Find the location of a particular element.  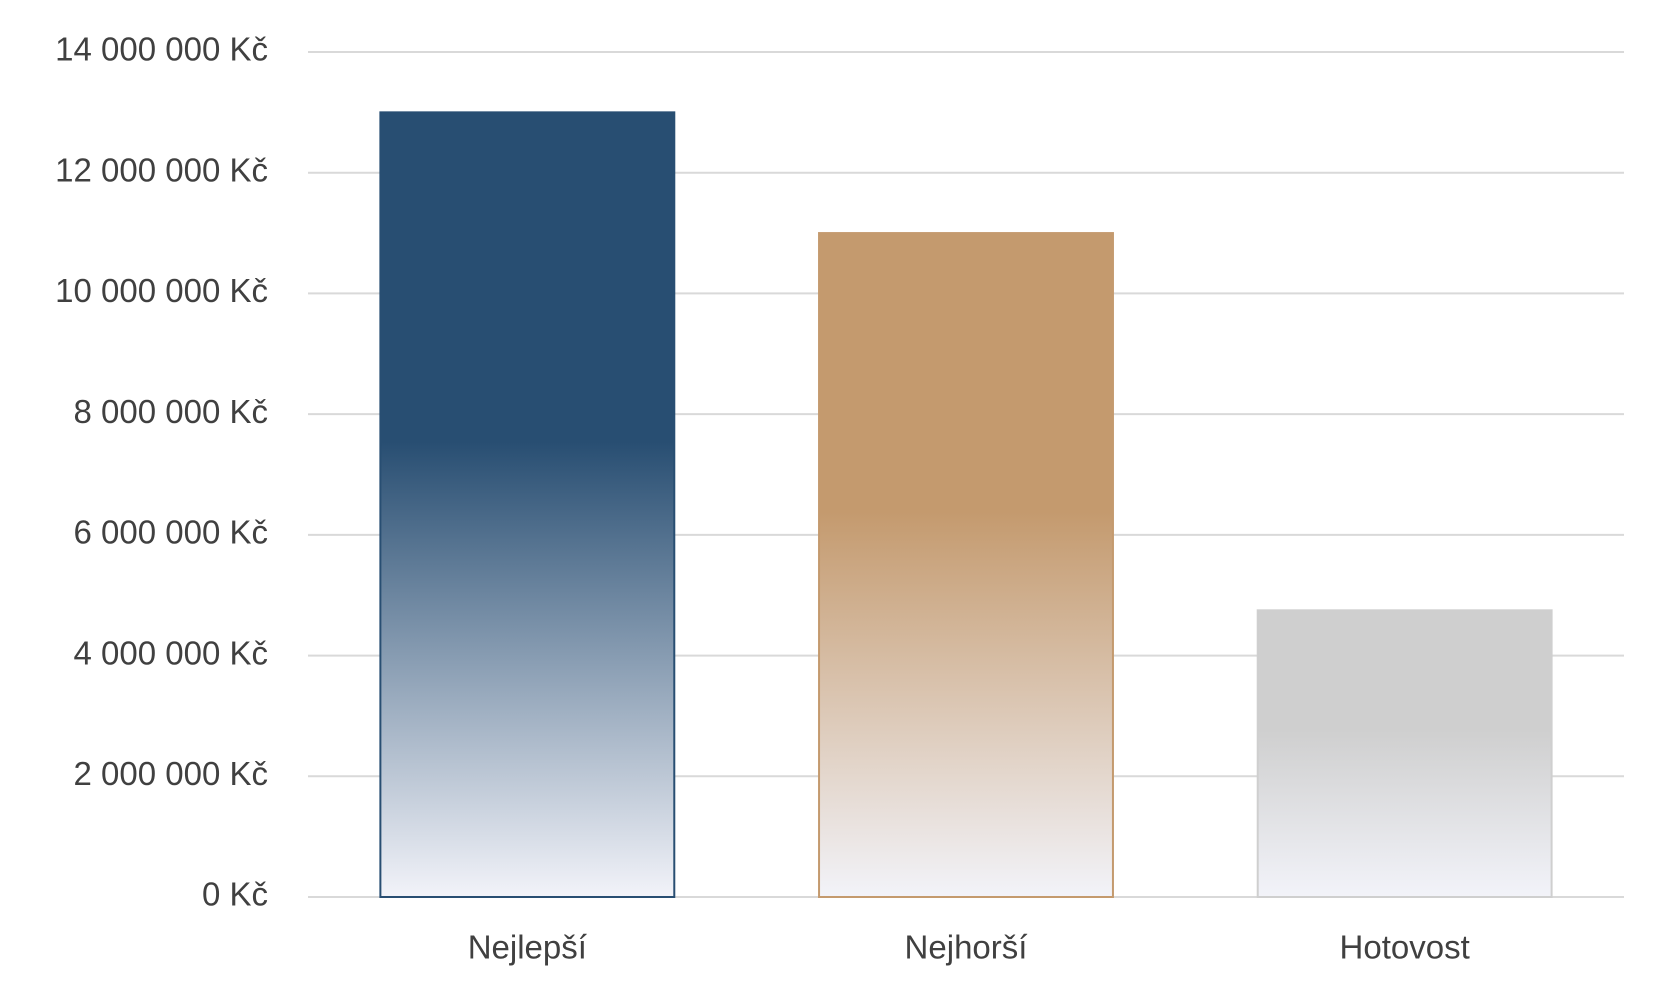

x-tick-label: Nejlepší is located at coordinates (527, 947).